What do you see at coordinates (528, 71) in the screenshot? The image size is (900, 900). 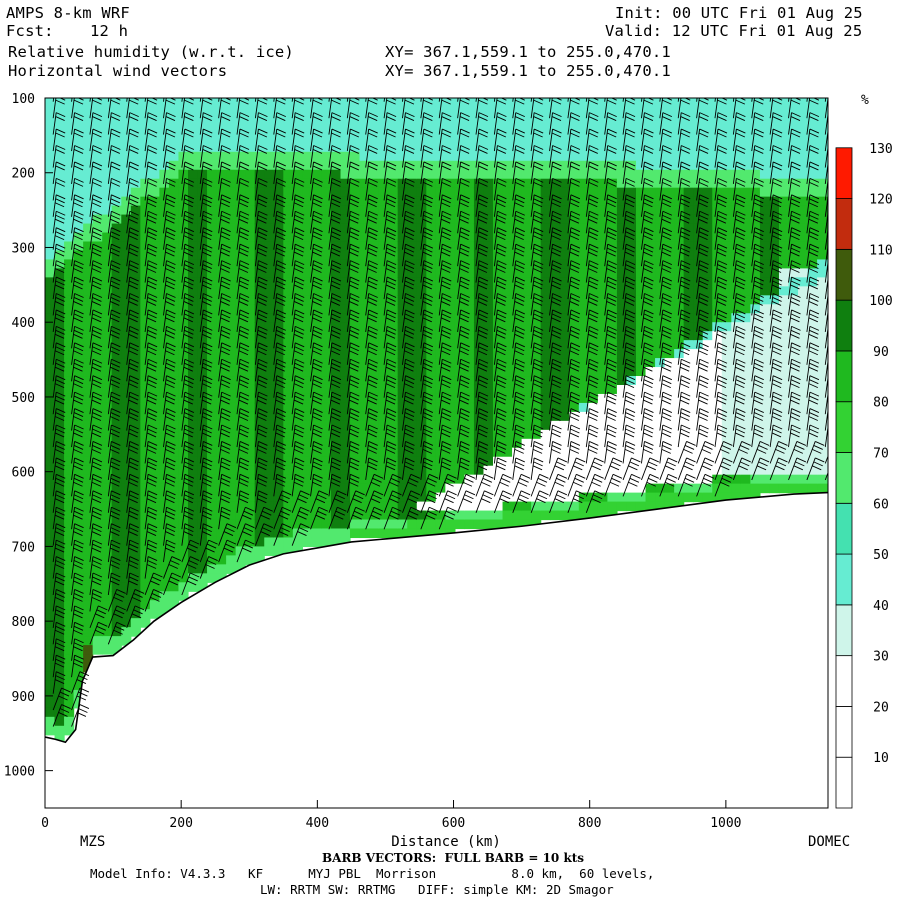 I see `cross-section-endpoints-2: XY= 367.1,559.1 to 255.0,470.1` at bounding box center [528, 71].